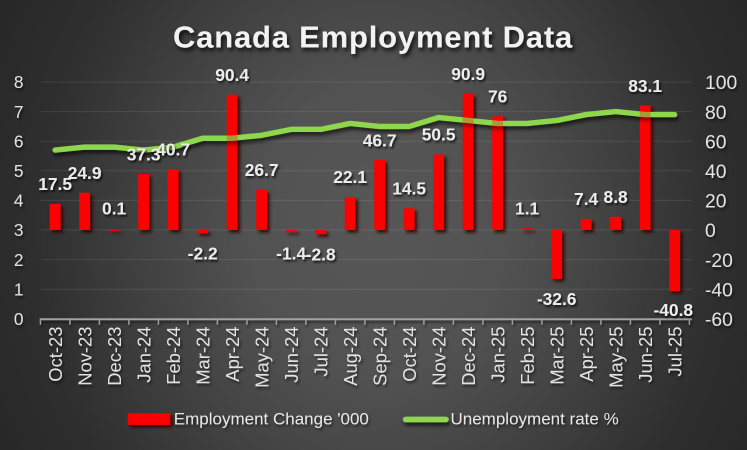 The image size is (747, 450). Describe the element at coordinates (439, 135) in the screenshot. I see `svg-text: 50.5` at that location.